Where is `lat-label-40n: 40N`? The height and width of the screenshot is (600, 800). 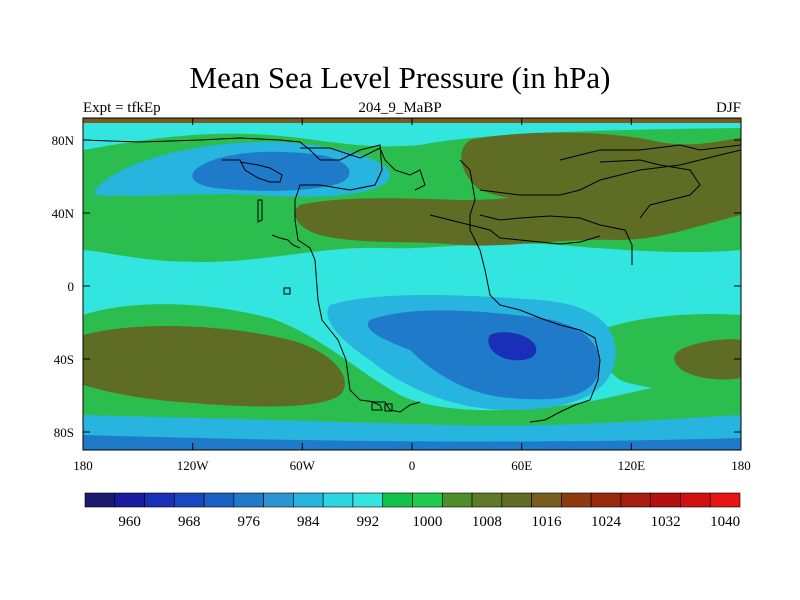 lat-label-40n: 40N is located at coordinates (63, 213).